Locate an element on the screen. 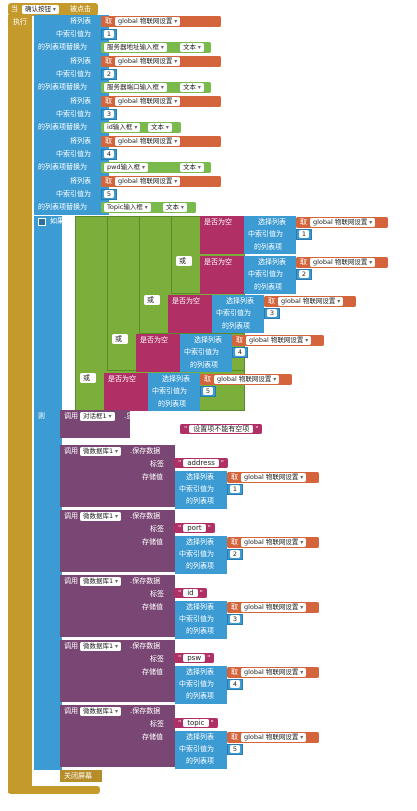 This screenshot has height=811, width=417. value-label: 存储值 is located at coordinates (152, 737).